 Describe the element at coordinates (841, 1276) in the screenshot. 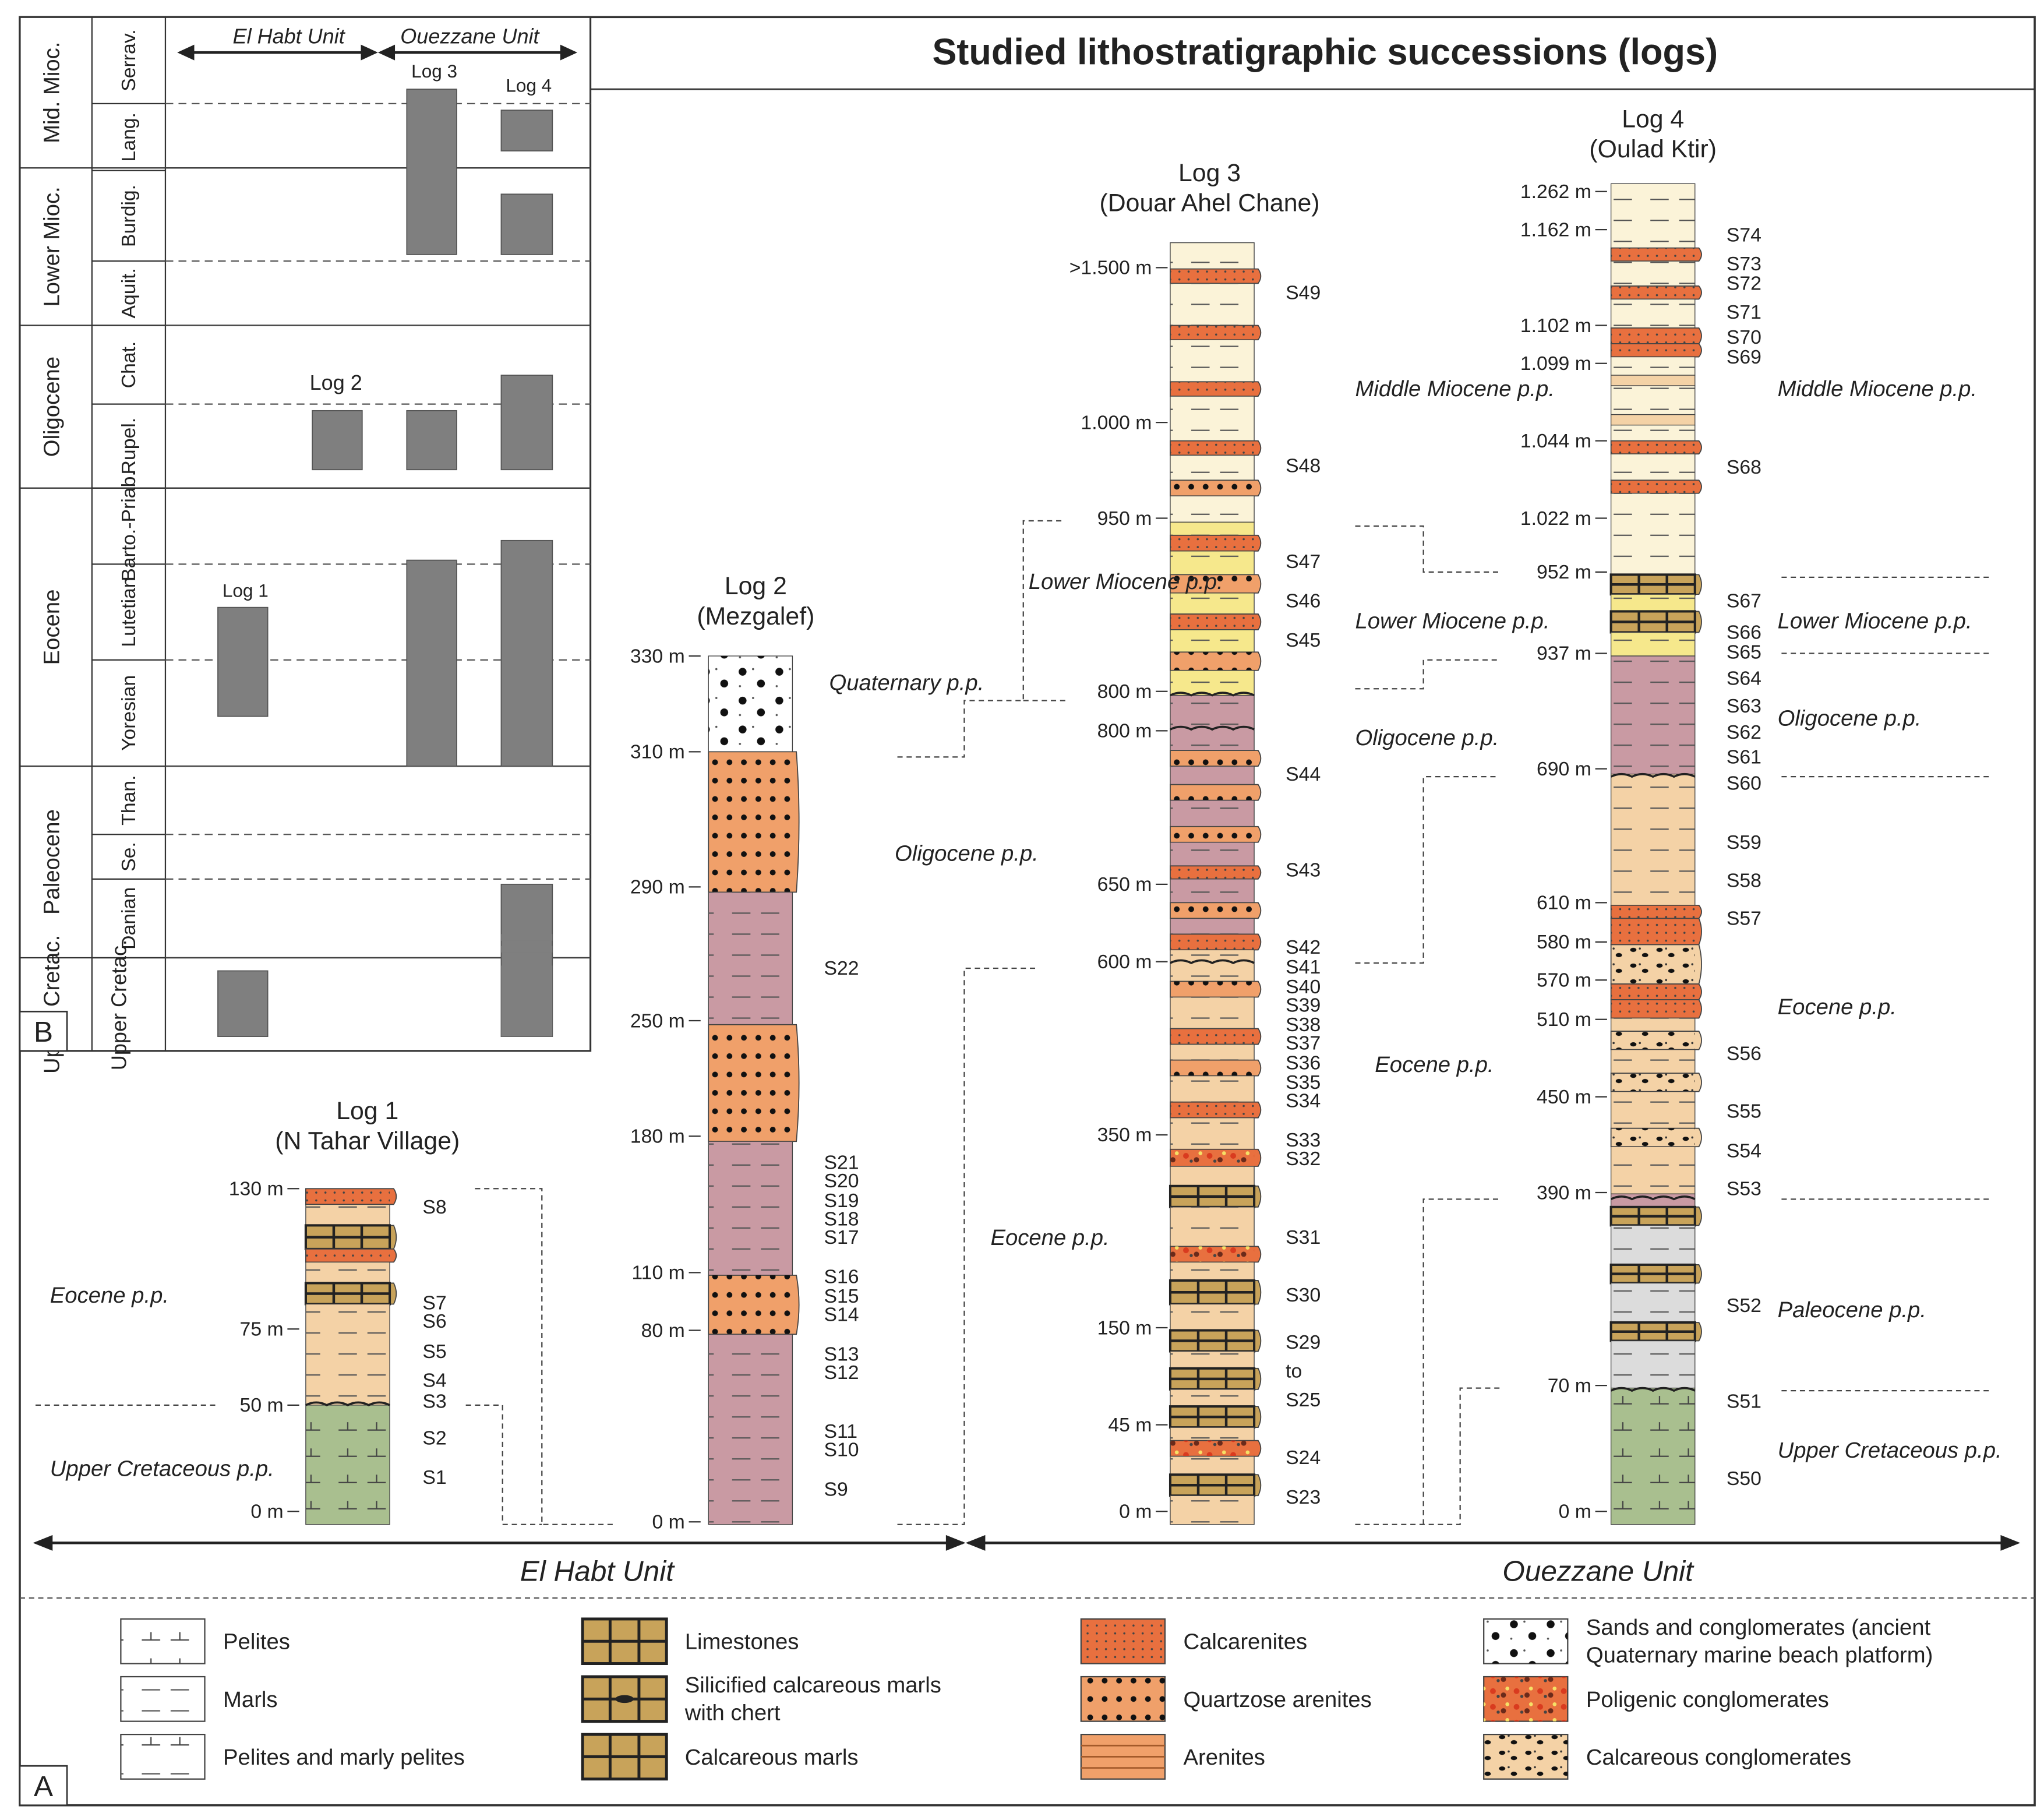

I see `sample-label: S16` at that location.